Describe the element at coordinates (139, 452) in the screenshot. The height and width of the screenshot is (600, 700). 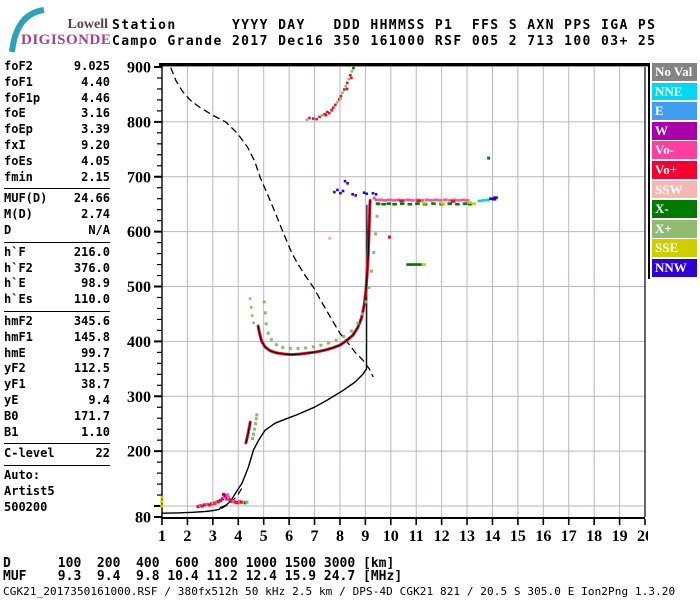
I see `y-axis-label: 200` at that location.